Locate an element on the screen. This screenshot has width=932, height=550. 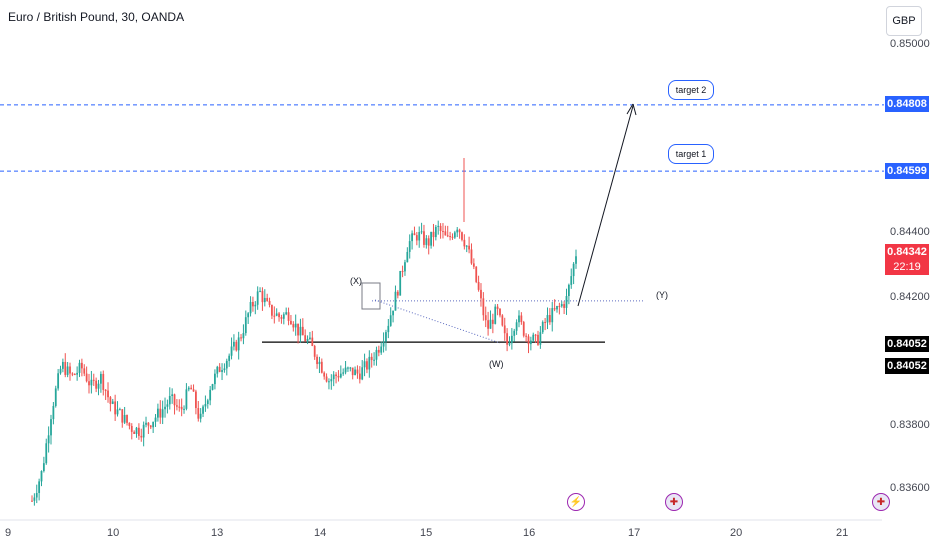
lightning-icon: ⚡ is located at coordinates (576, 502).